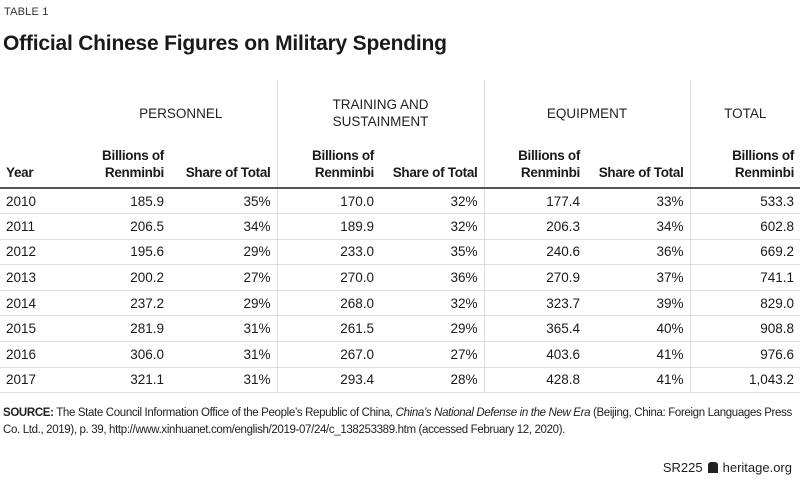  I want to click on table-cell: 206.3, so click(535, 226).